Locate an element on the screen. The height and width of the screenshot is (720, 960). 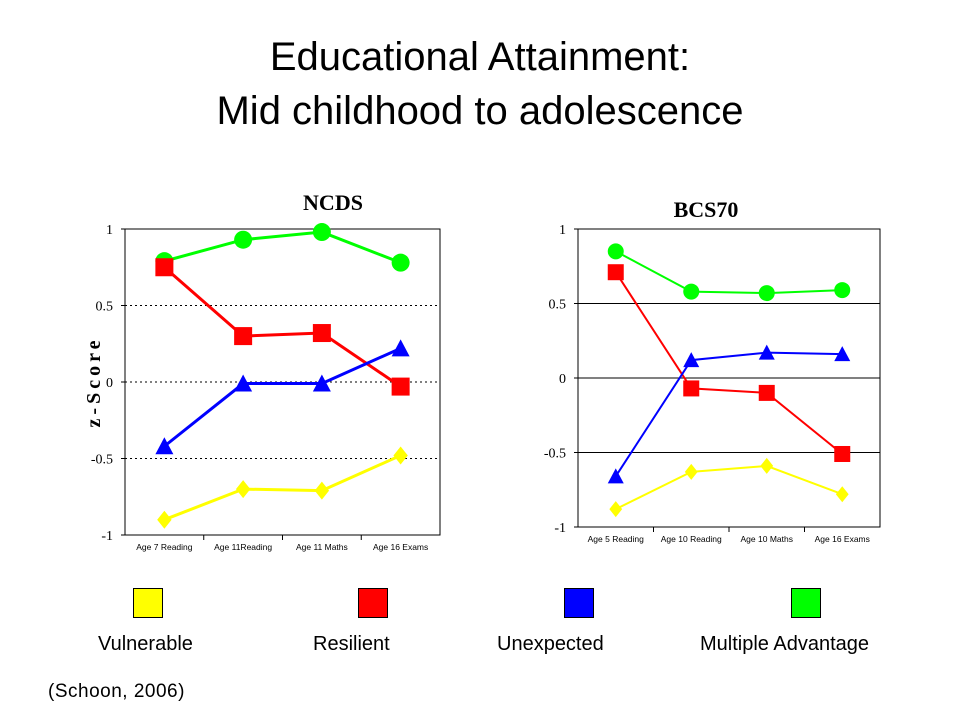
chart-title: NCDS is located at coordinates (333, 202).